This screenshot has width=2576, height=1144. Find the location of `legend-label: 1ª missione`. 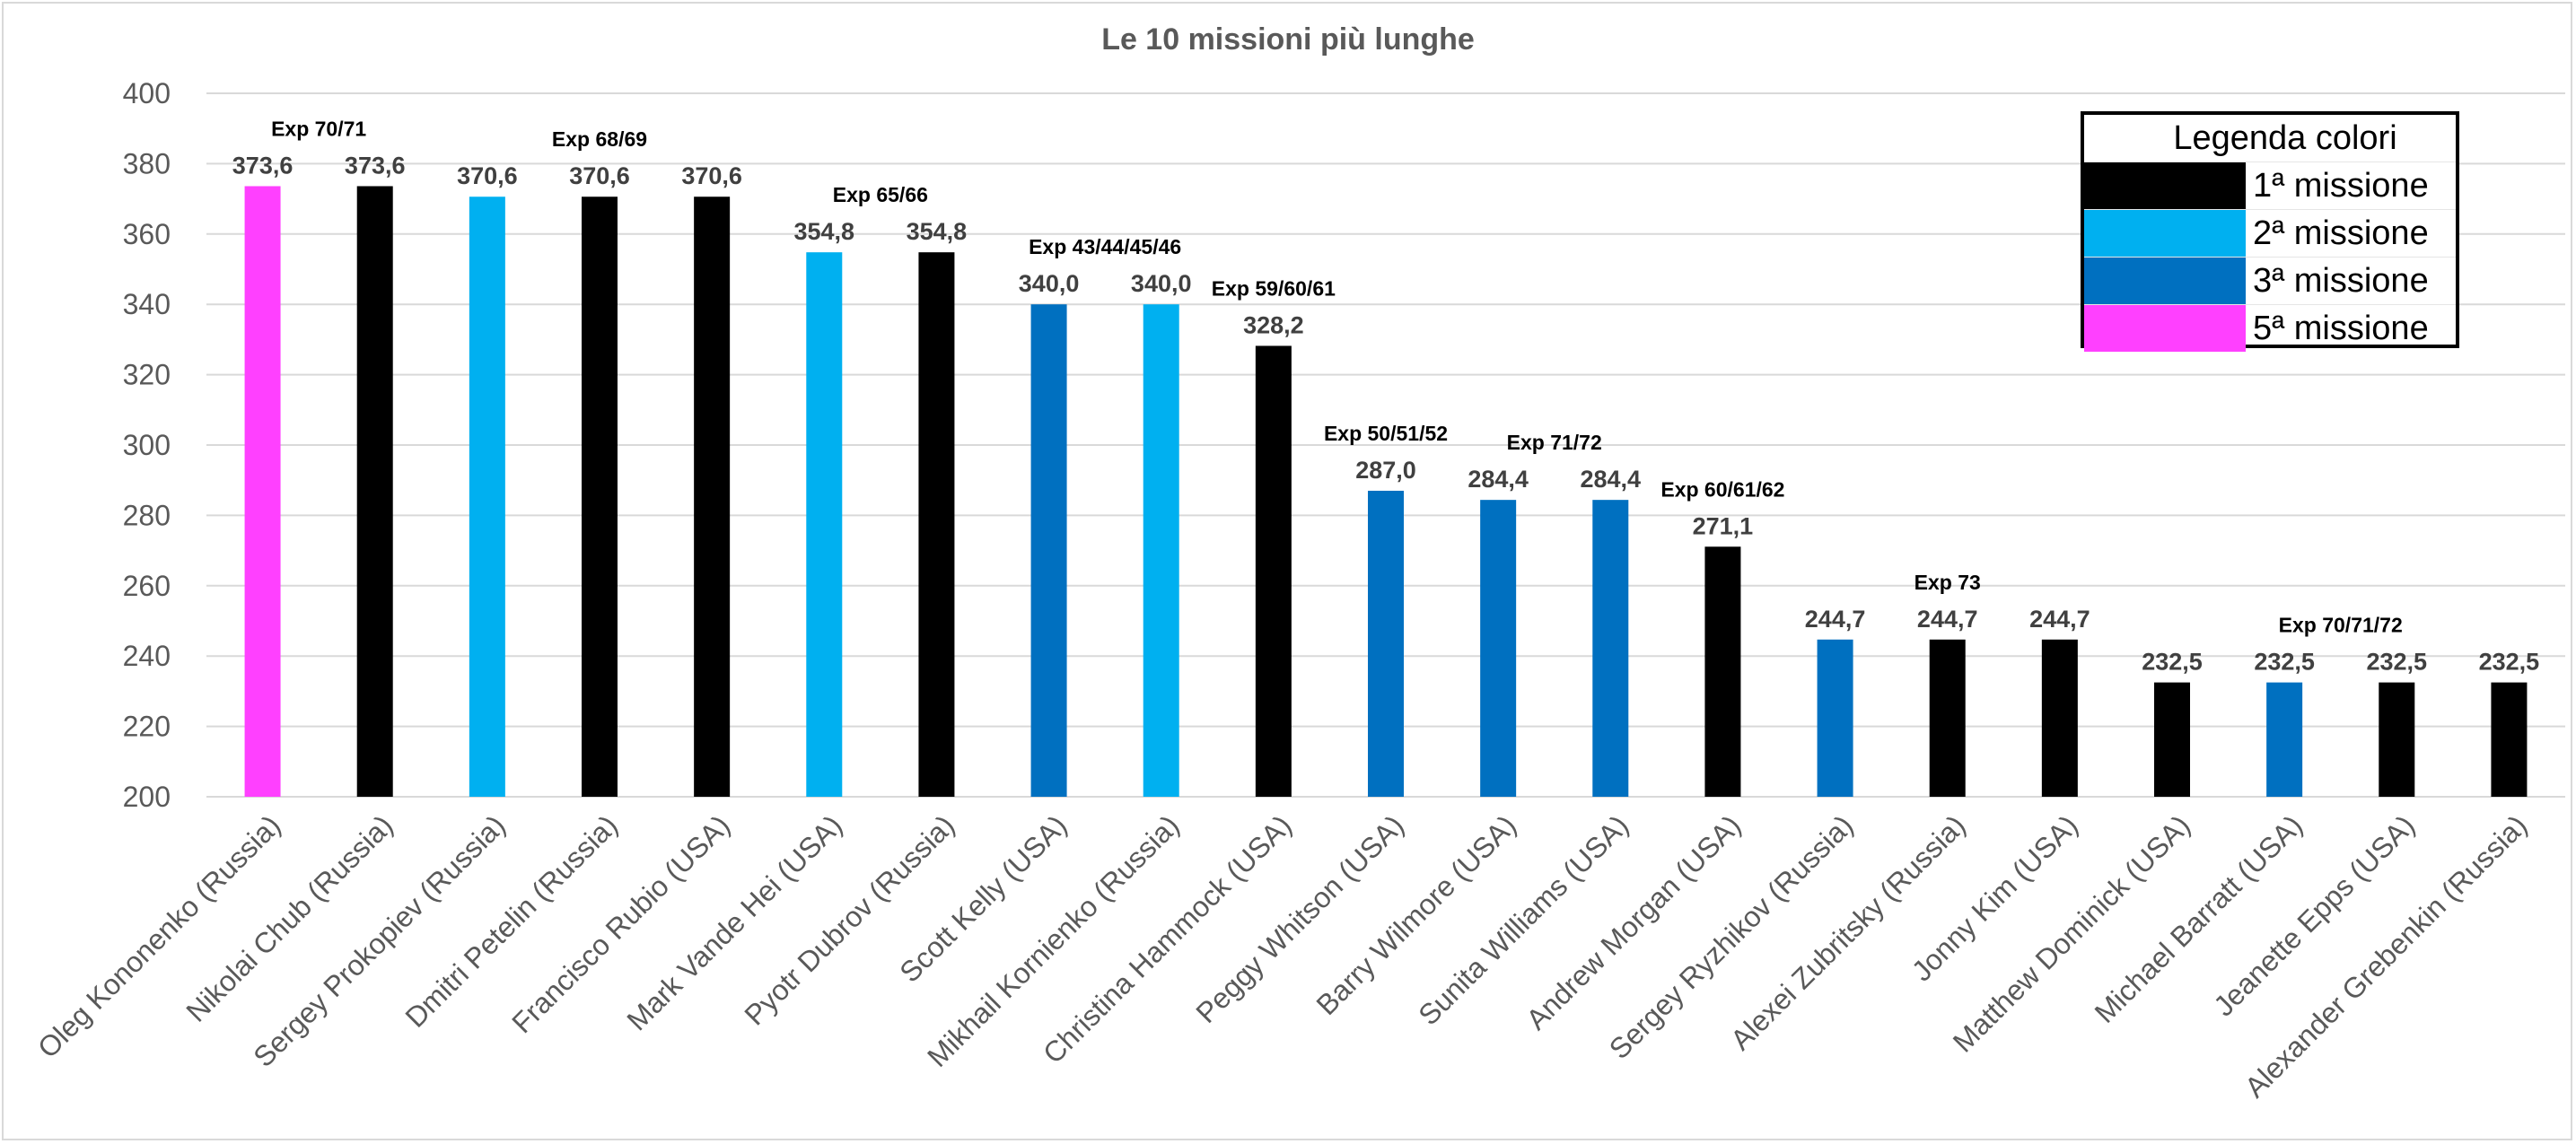

legend-label: 1ª missione is located at coordinates (2341, 186).